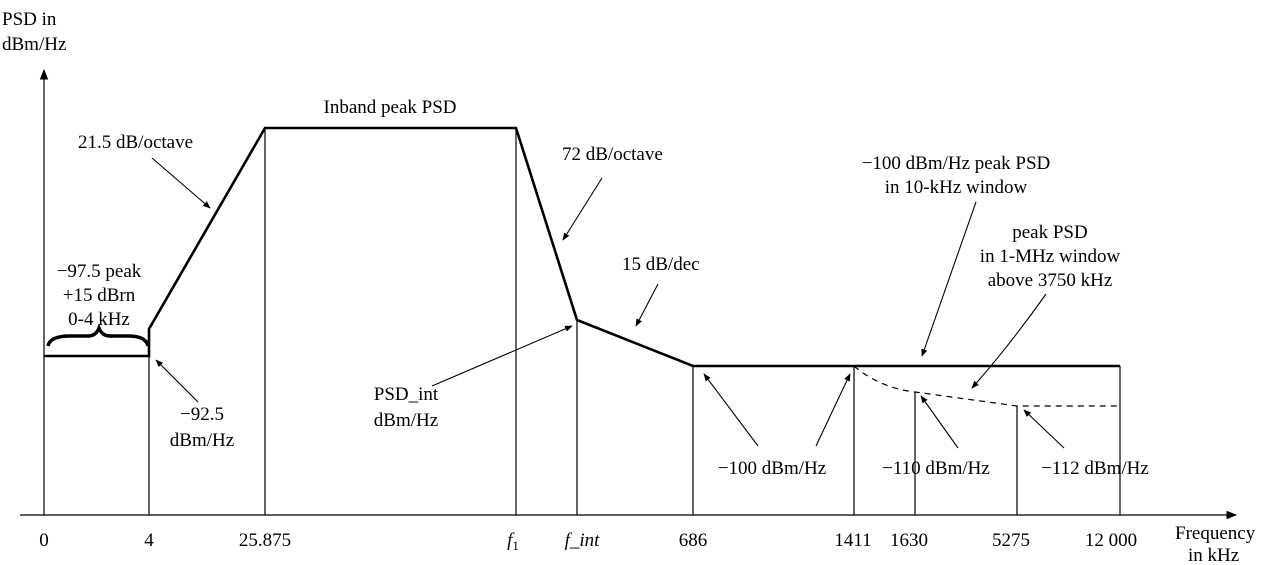 The image size is (1285, 565). I want to click on tick-25875: 25.875, so click(265, 540).